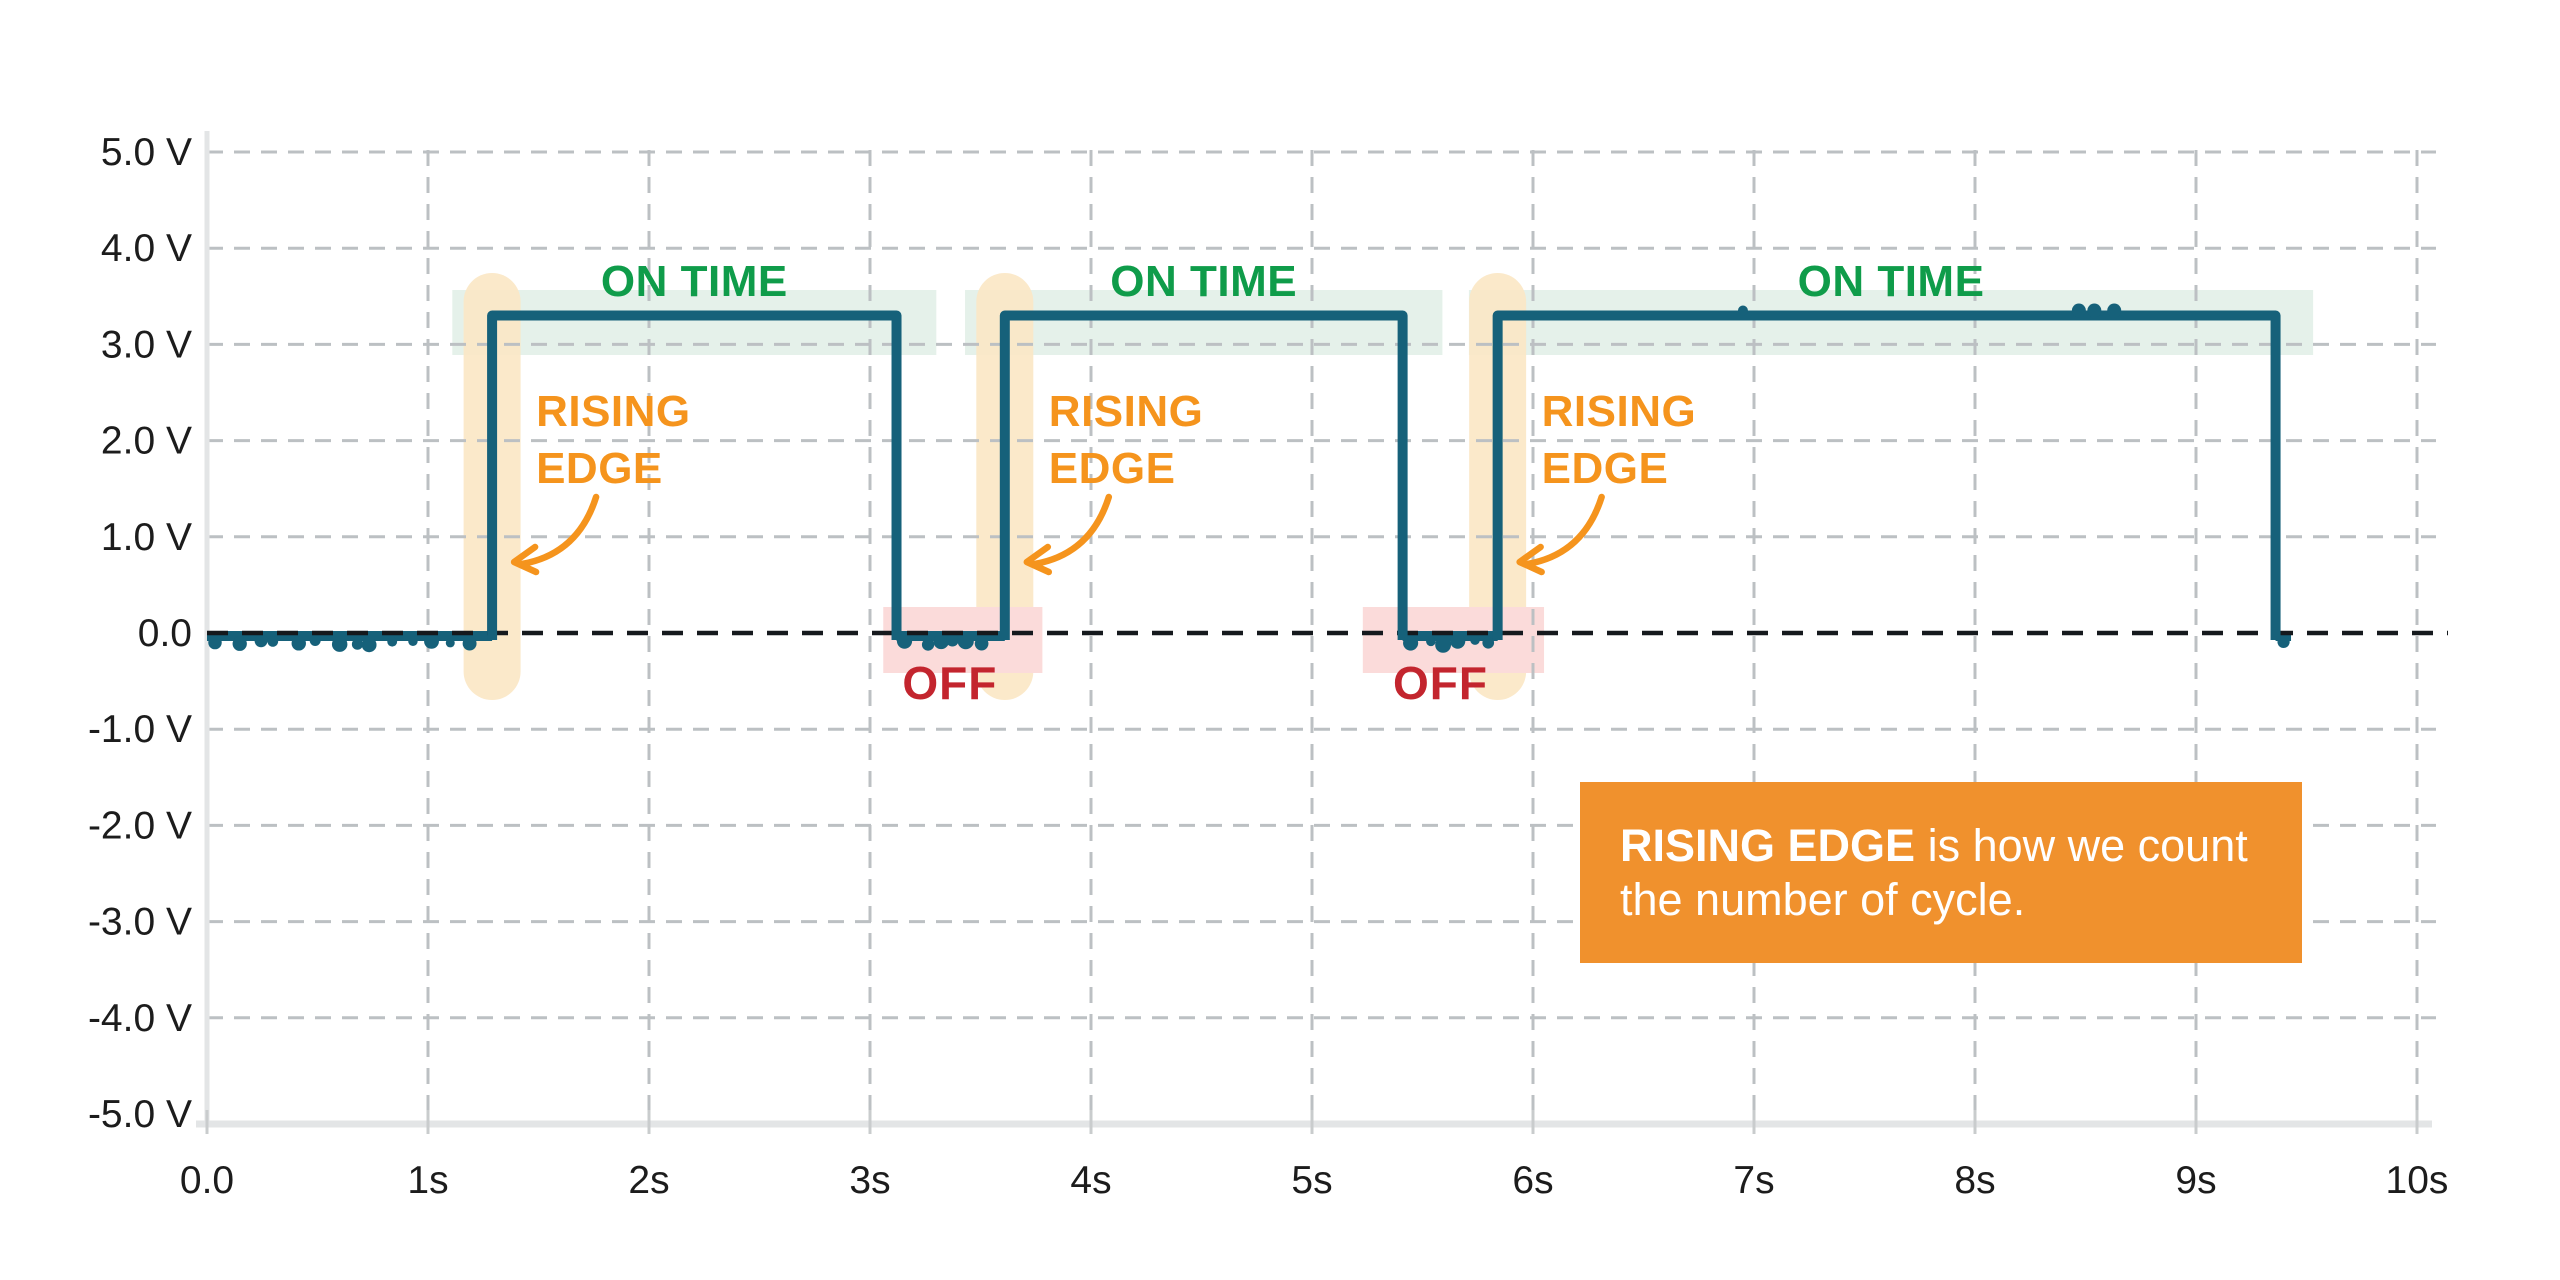  What do you see at coordinates (1090, 1180) in the screenshot?
I see `x-tick-label: 4s` at bounding box center [1090, 1180].